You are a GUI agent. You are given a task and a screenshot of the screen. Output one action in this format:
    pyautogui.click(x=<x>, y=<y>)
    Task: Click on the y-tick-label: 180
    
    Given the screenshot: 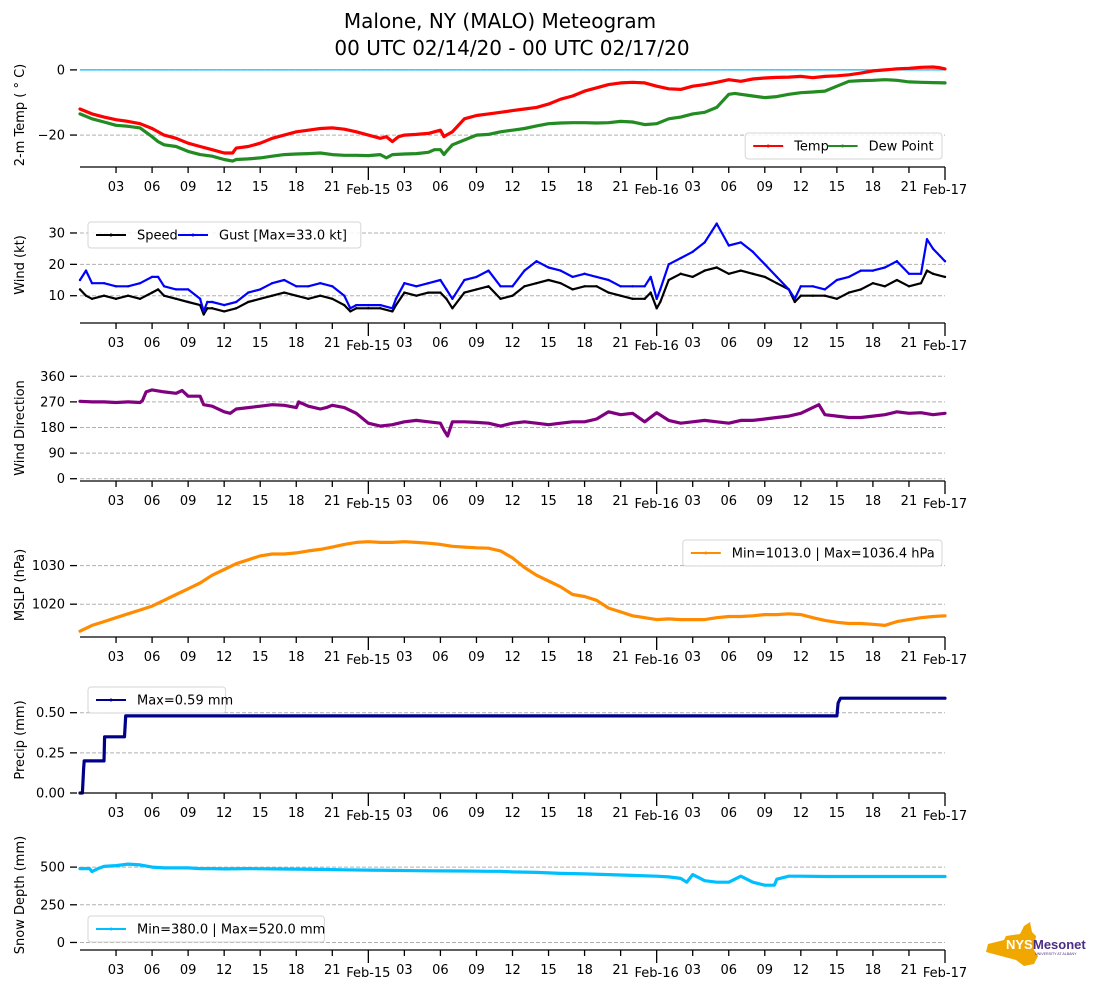 What is the action you would take?
    pyautogui.click(x=52, y=428)
    